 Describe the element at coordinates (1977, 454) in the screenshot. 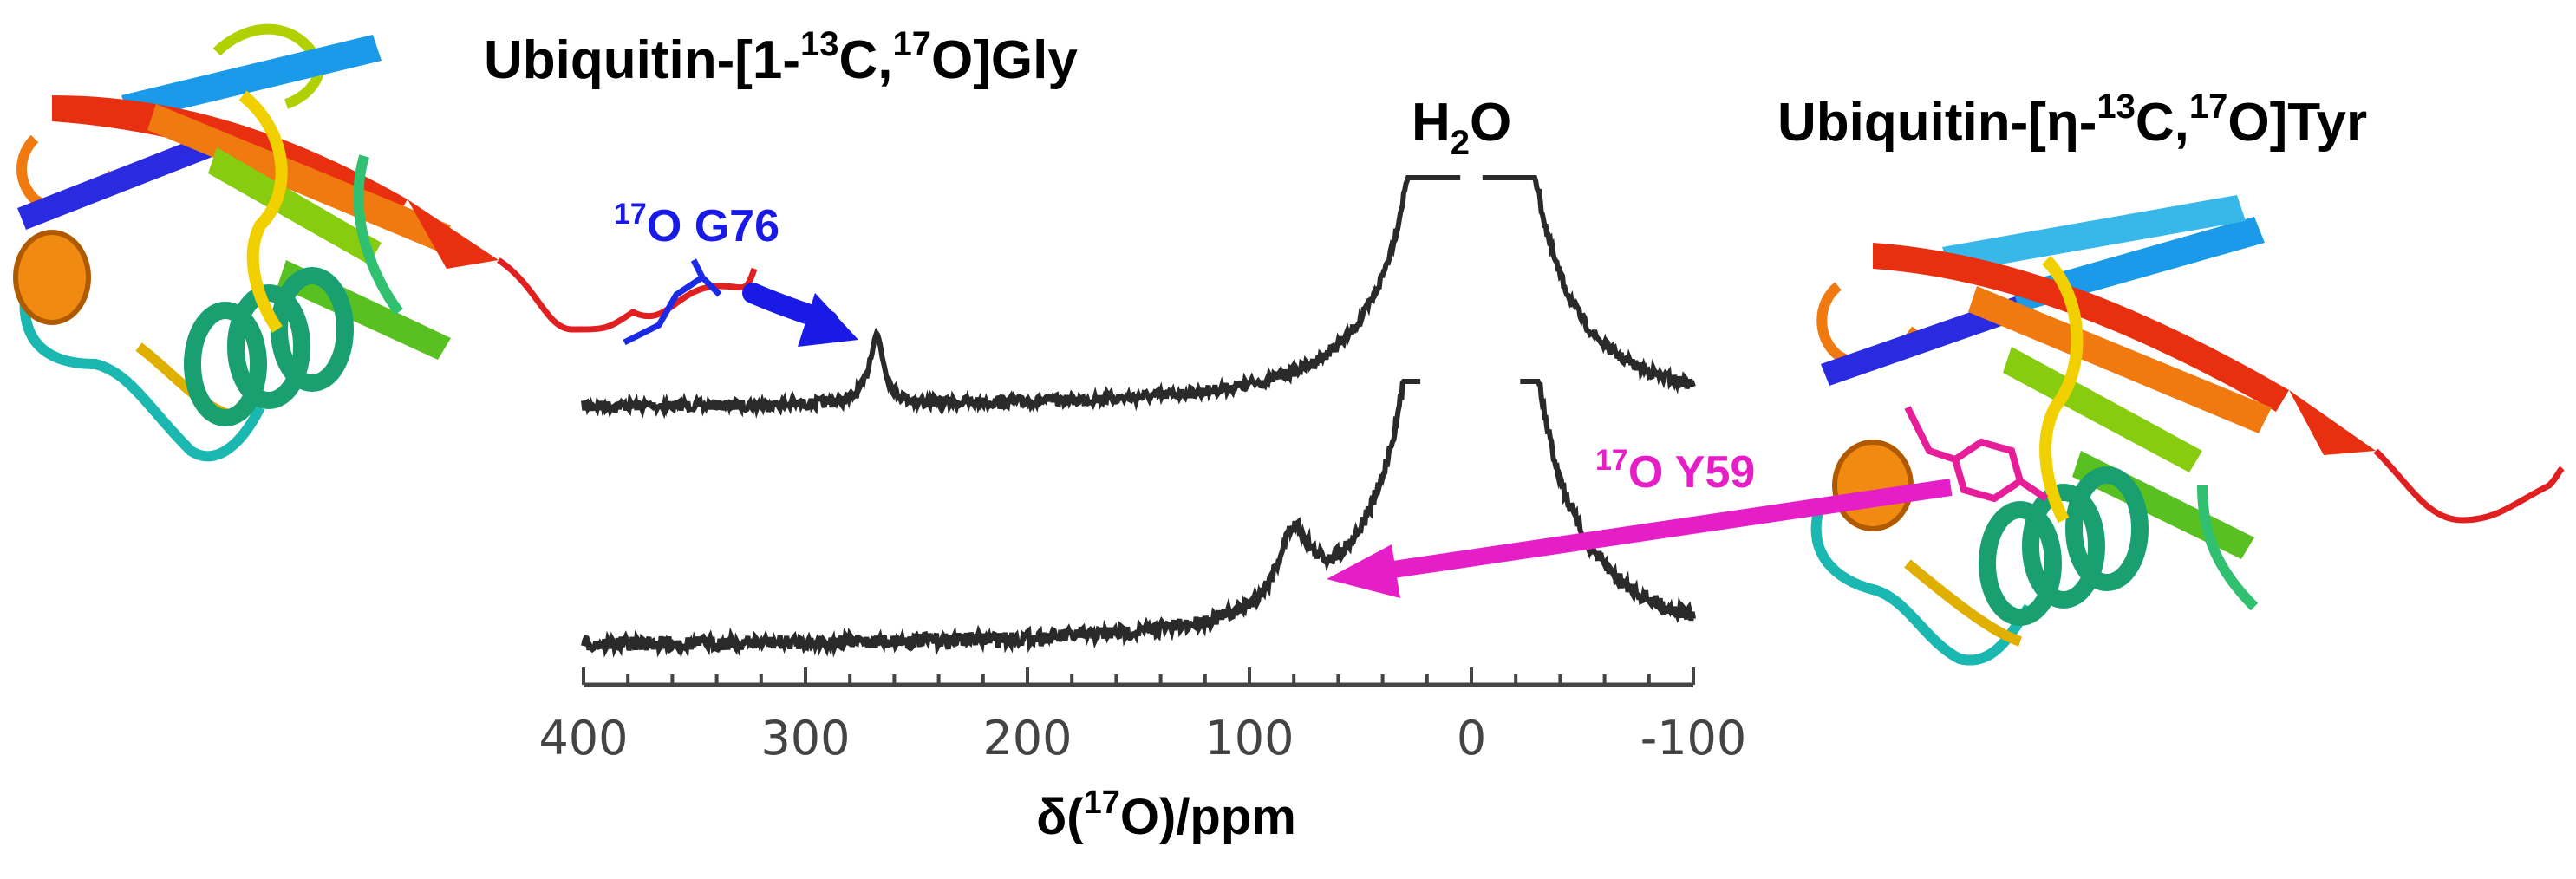

I see `tyr59-sidechain` at that location.